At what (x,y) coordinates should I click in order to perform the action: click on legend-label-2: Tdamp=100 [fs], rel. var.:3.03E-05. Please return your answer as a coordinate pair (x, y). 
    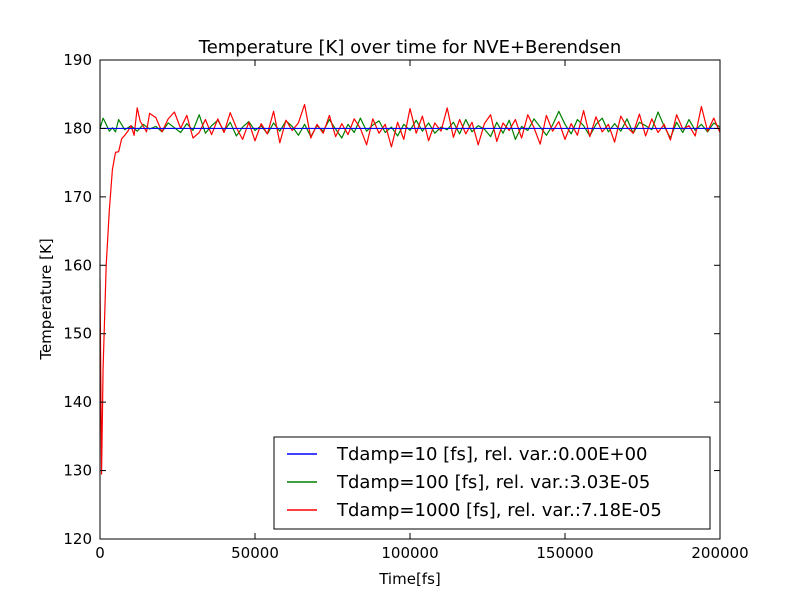
    Looking at the image, I should click on (493, 482).